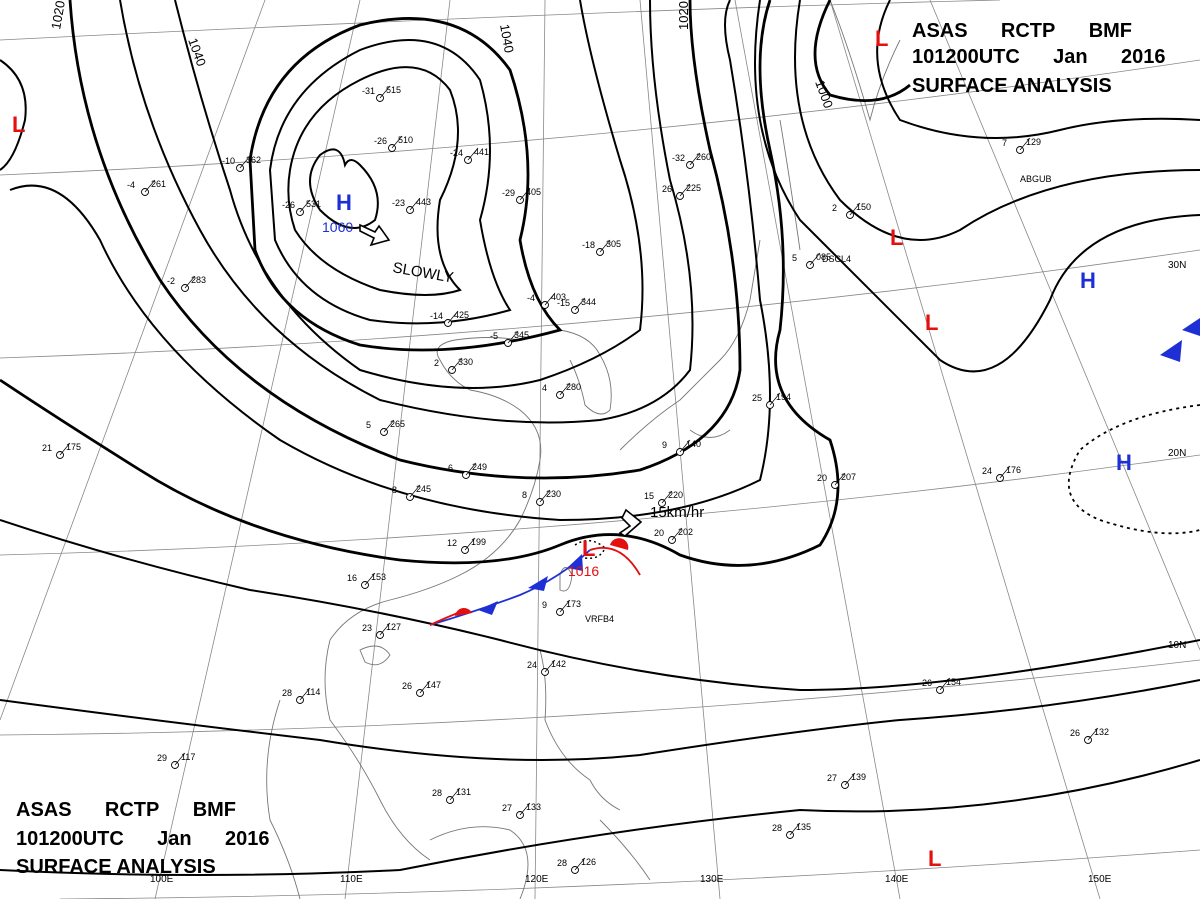 The image size is (1200, 899). Describe the element at coordinates (423, 489) in the screenshot. I see `station-pressure: 245` at that location.